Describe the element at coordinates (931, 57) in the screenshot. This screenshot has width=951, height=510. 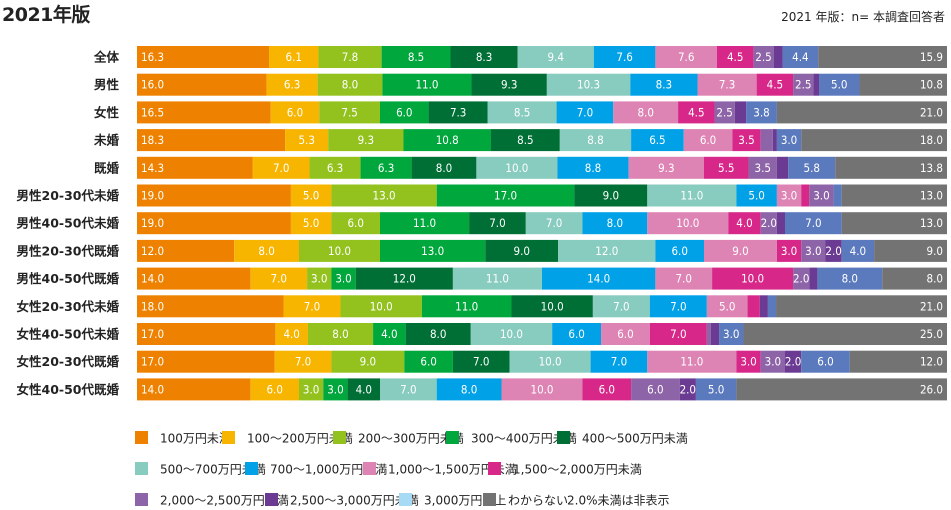
I see `data-label: 15.9` at that location.